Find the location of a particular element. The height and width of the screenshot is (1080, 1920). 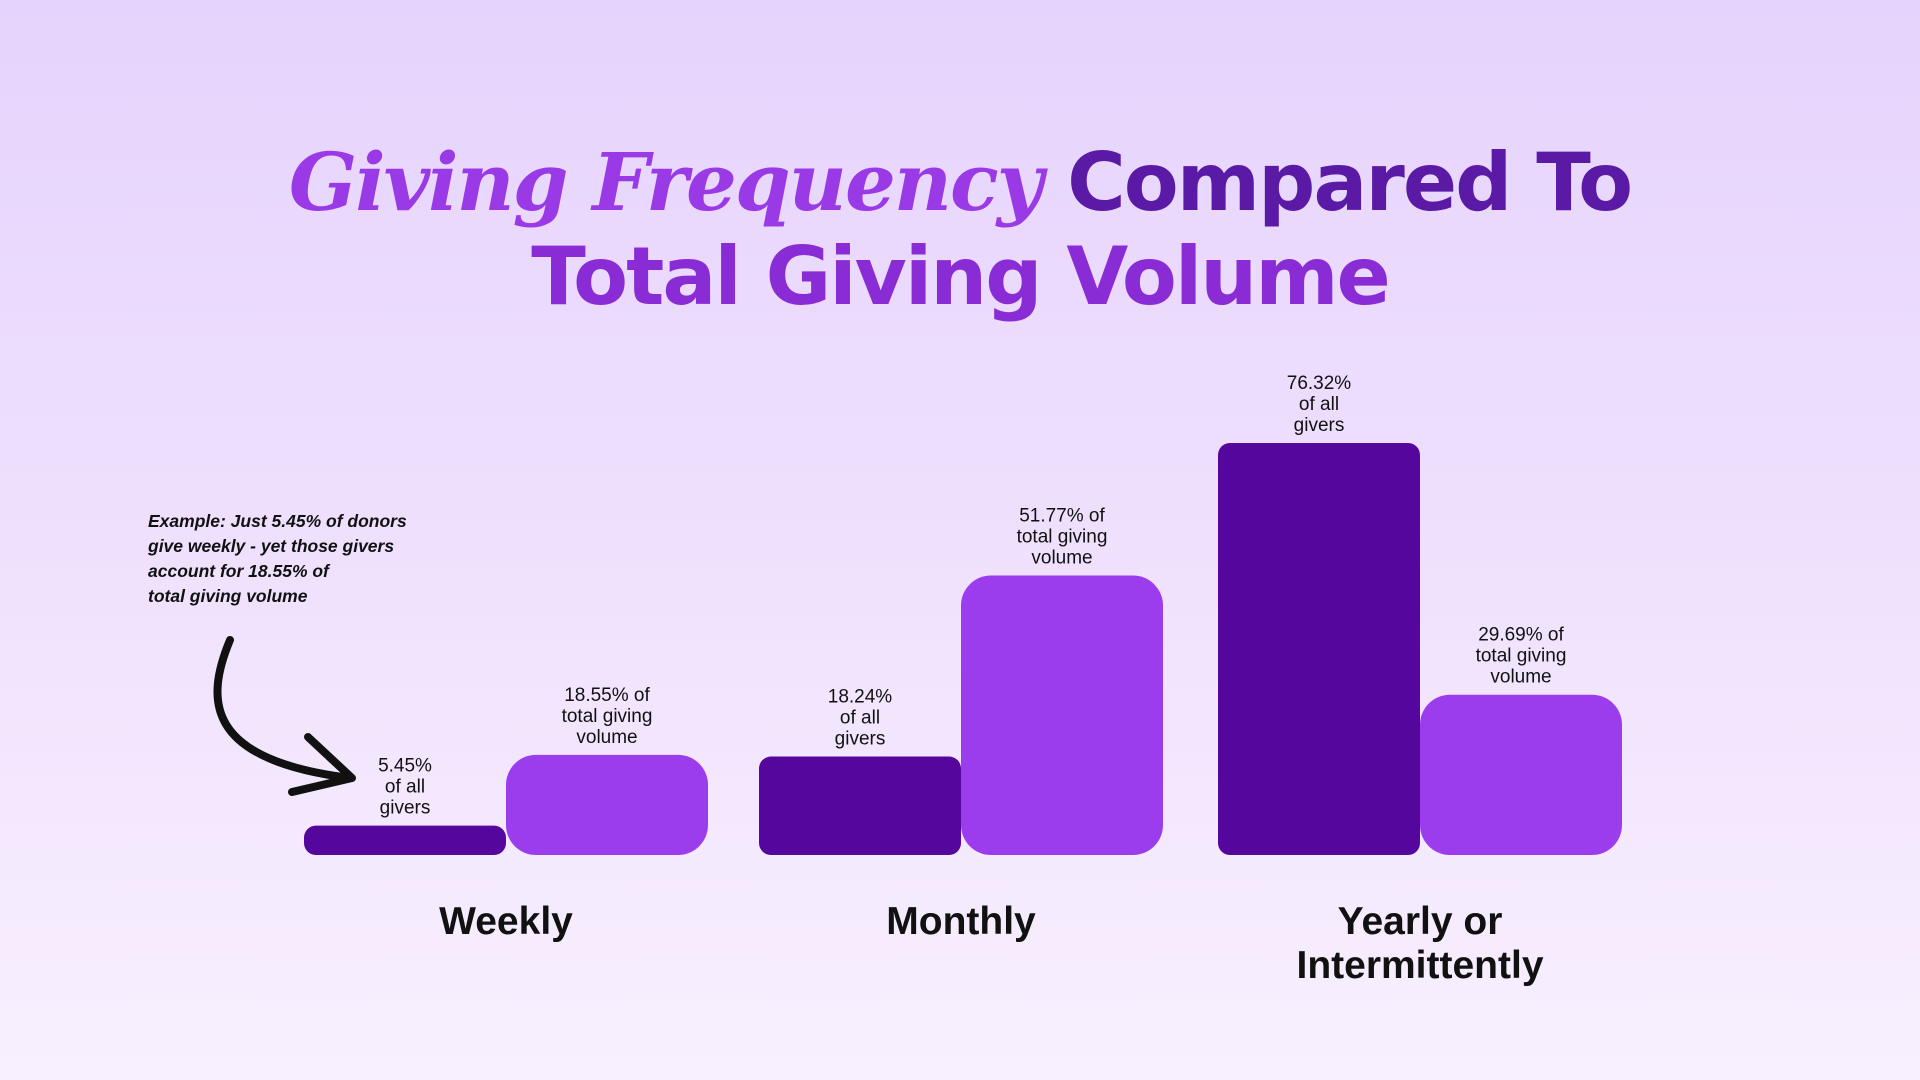

bar-givers-yearly is located at coordinates (1319, 649).